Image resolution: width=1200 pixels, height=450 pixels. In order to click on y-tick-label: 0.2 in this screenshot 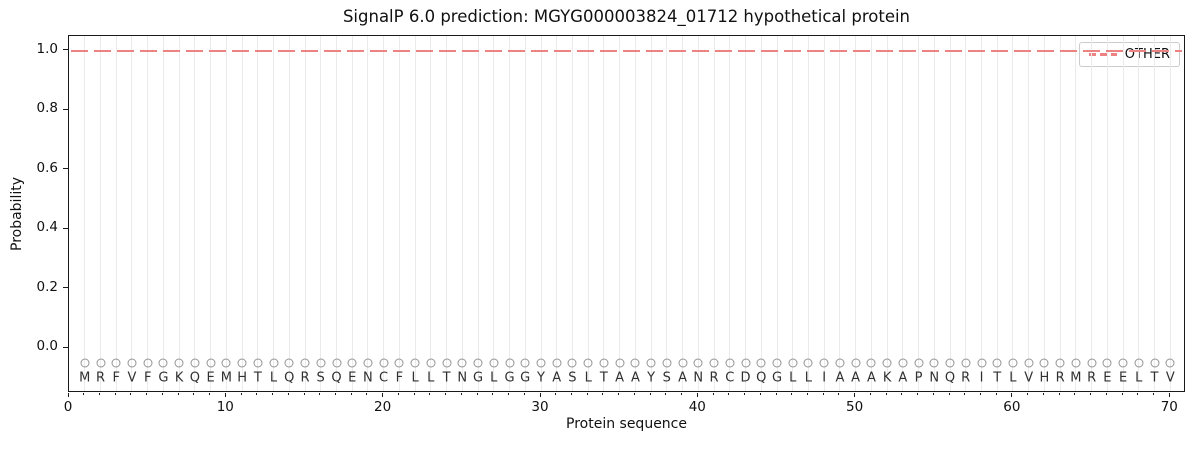, I will do `click(47, 286)`.